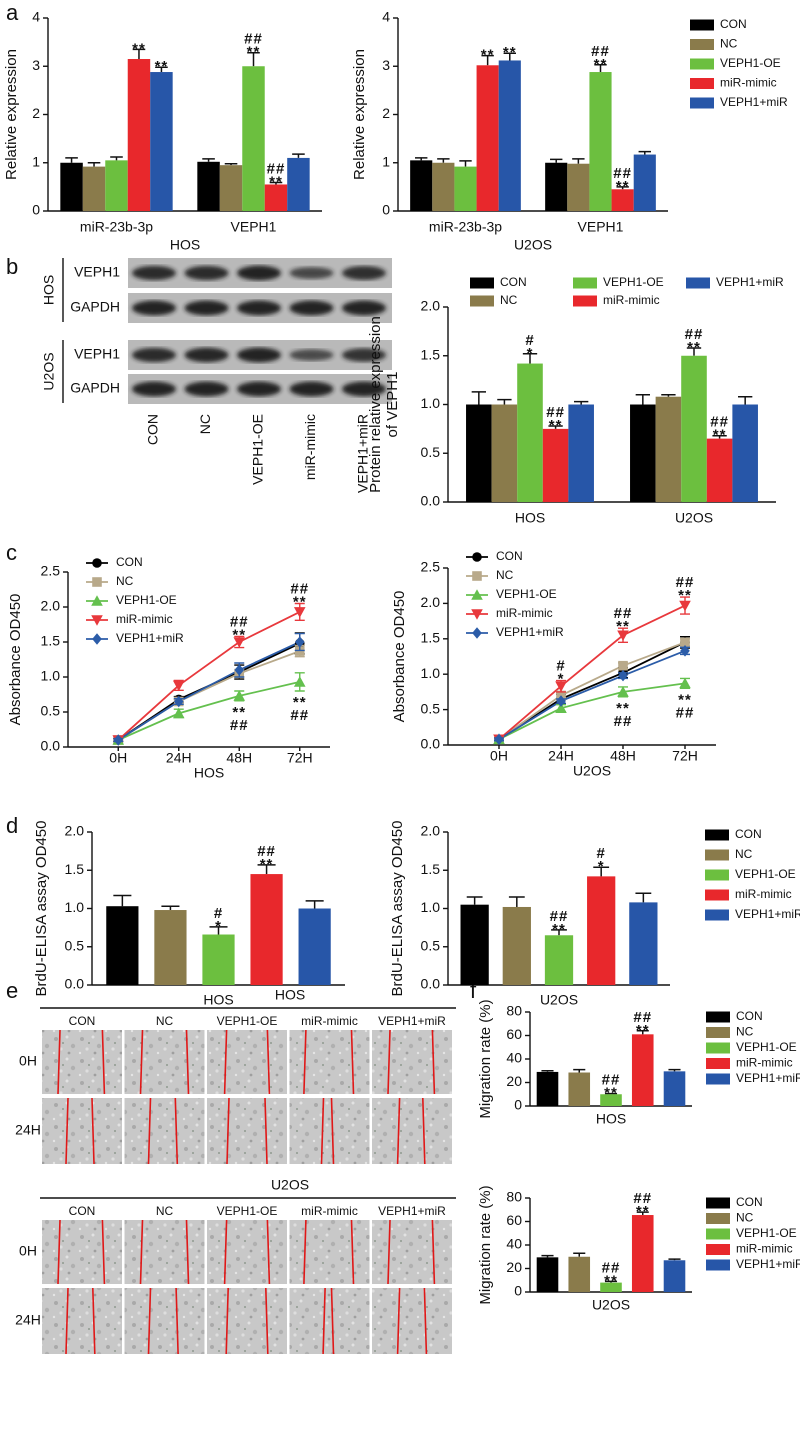 The image size is (800, 1432). What do you see at coordinates (499, 756) in the screenshot?
I see `x-tick-label: 0H` at bounding box center [499, 756].